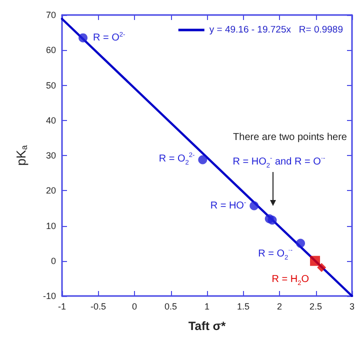 This screenshot has width=360, height=343. Describe the element at coordinates (207, 326) in the screenshot. I see `x-axis-title: Taft σ*` at that location.